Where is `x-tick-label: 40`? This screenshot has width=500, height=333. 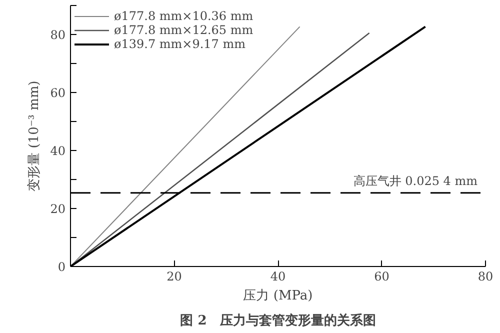
x-tick-label: 40 is located at coordinates (278, 277).